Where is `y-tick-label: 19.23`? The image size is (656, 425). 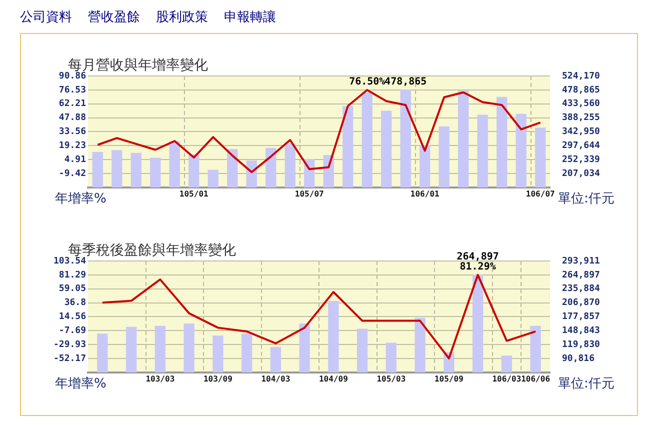
y-tick-label: 19.23 is located at coordinates (72, 145).